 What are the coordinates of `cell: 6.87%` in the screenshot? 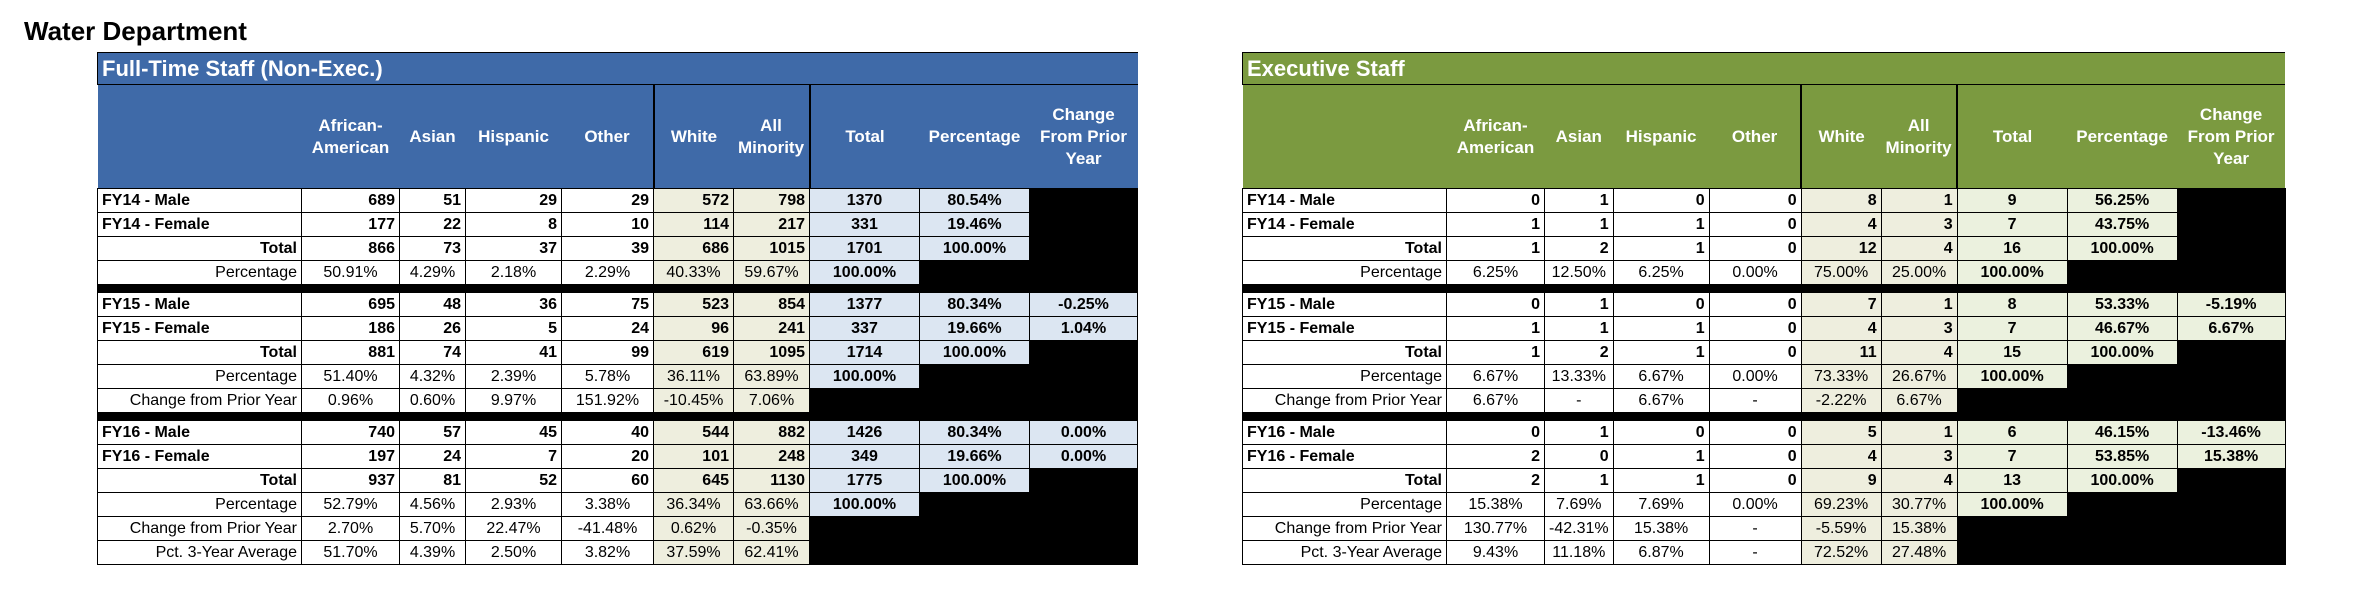 It's located at (1661, 552).